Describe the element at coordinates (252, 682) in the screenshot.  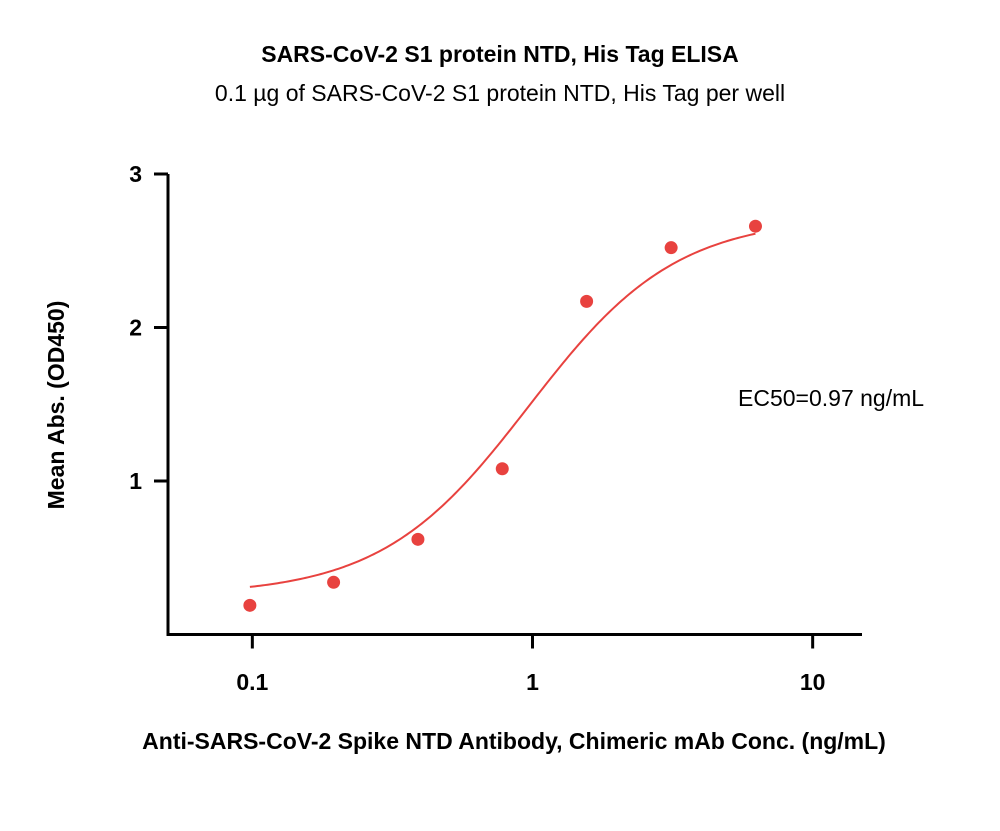
I see `x-tick-label: 0.1` at that location.